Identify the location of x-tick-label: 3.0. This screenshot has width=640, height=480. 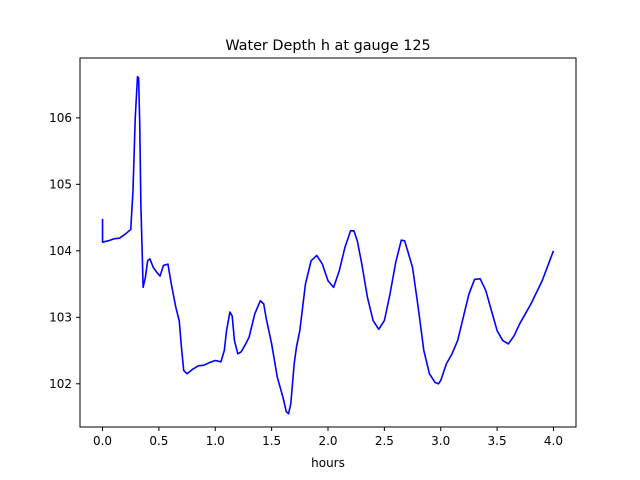
(440, 441).